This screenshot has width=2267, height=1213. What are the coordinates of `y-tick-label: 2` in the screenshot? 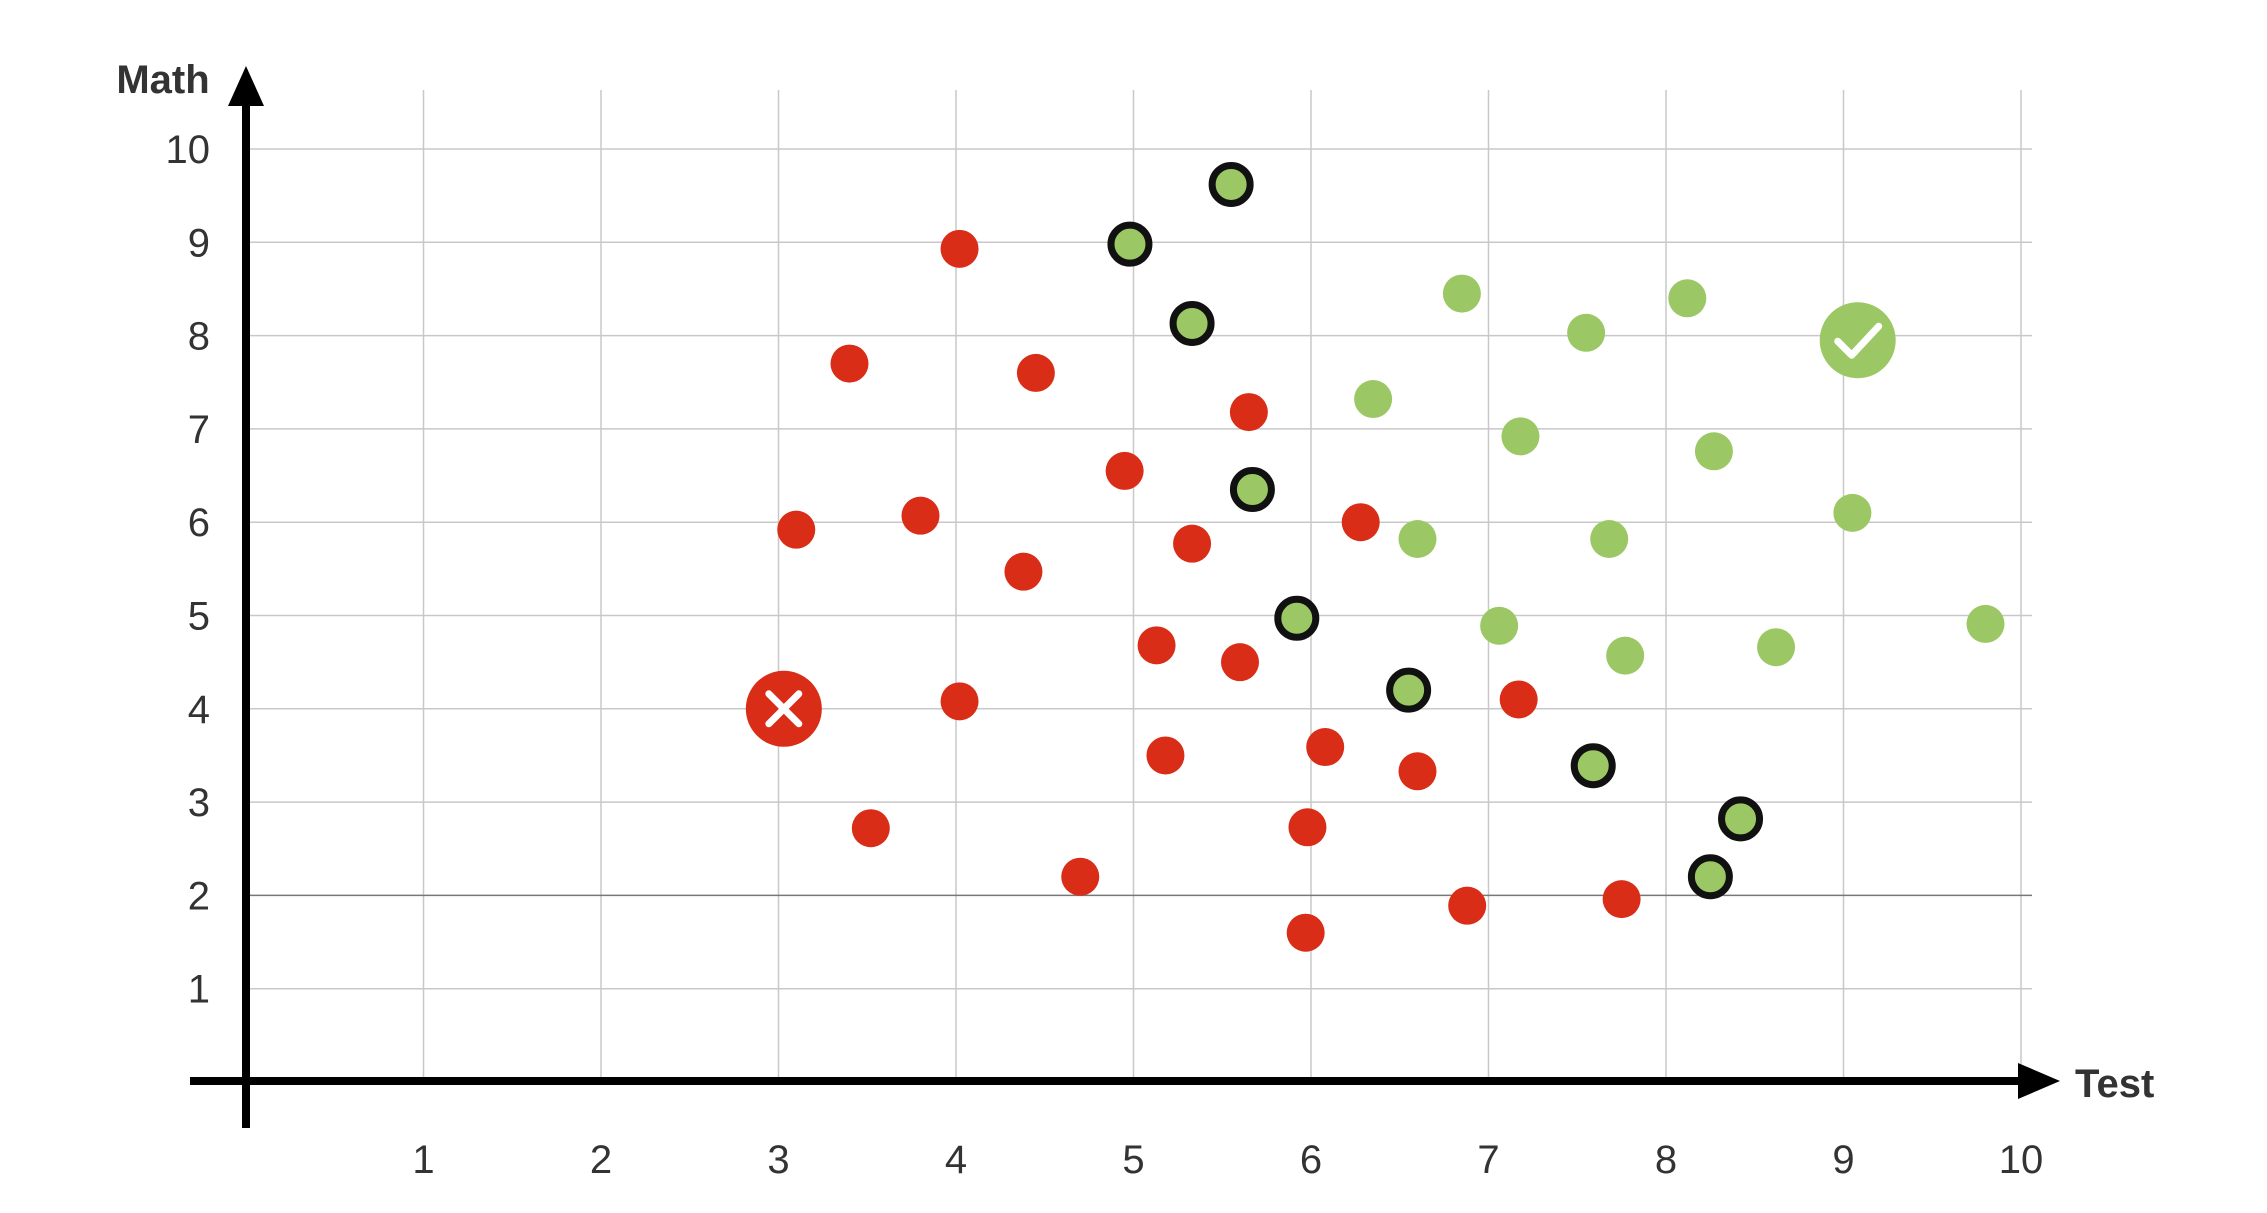 It's located at (199, 896).